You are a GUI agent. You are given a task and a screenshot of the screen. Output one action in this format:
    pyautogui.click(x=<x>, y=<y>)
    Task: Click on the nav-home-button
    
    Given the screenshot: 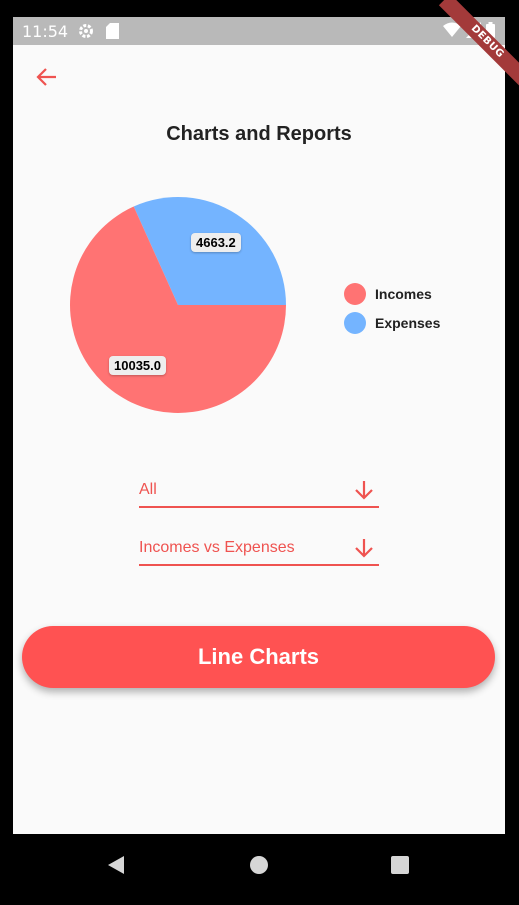 What is the action you would take?
    pyautogui.click(x=259, y=867)
    